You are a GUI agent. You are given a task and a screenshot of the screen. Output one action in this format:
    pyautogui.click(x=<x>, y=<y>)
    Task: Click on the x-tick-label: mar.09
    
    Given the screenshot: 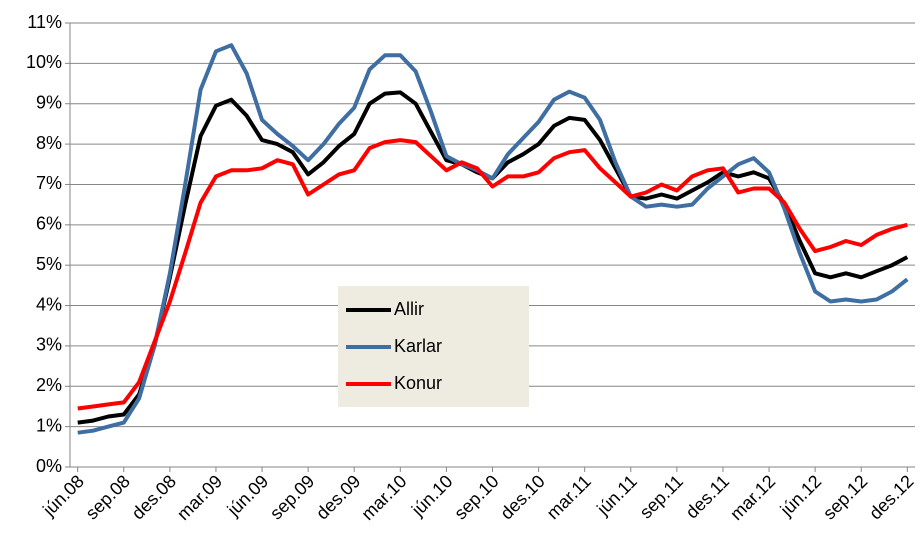 What is the action you would take?
    pyautogui.click(x=199, y=497)
    